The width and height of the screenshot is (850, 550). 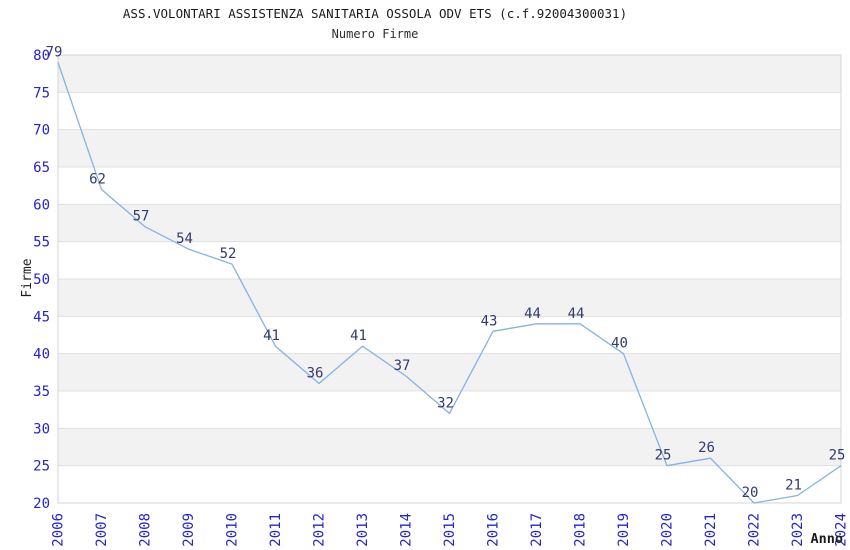 I want to click on point-label: 79, so click(x=54, y=53).